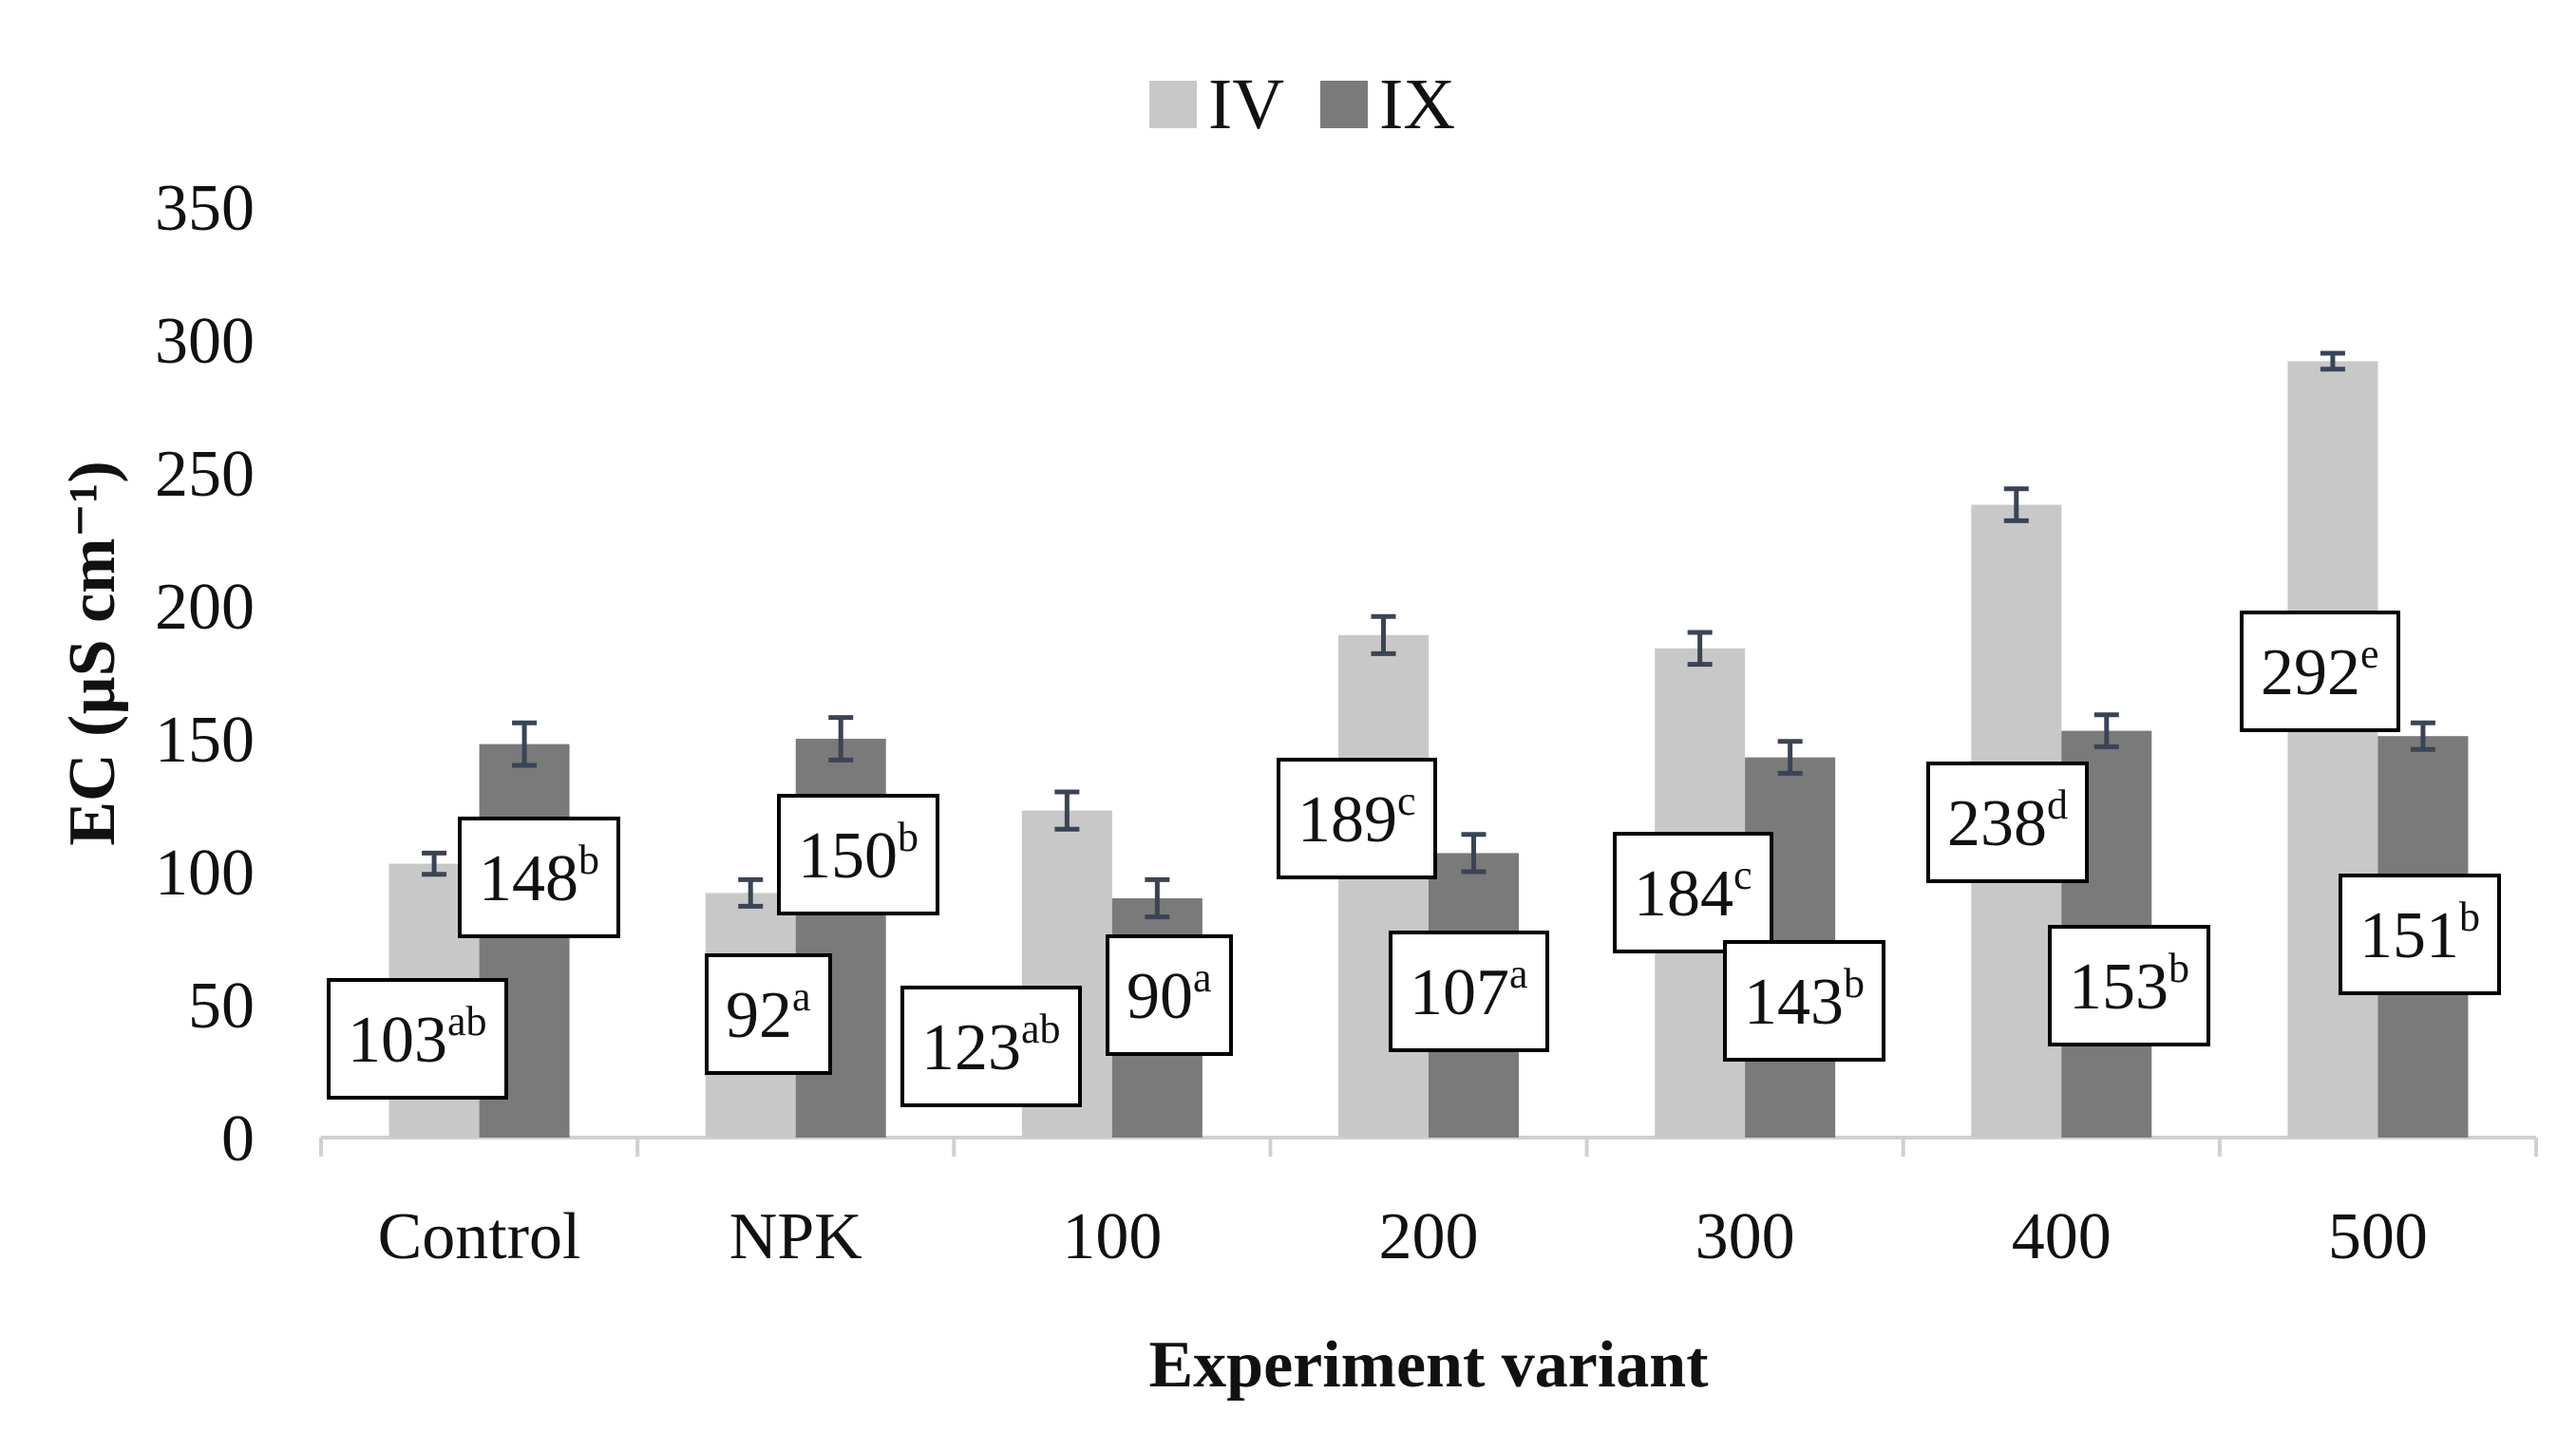 The height and width of the screenshot is (1431, 2576). I want to click on svg-text: 103ab, so click(417, 1037).